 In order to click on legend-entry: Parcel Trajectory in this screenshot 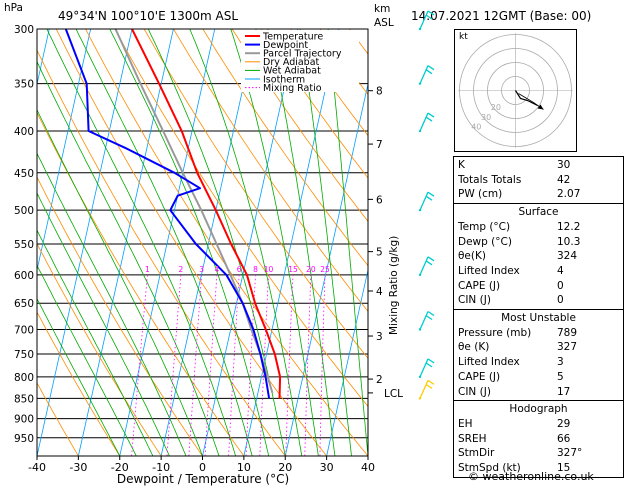, I will do `click(302, 54)`.